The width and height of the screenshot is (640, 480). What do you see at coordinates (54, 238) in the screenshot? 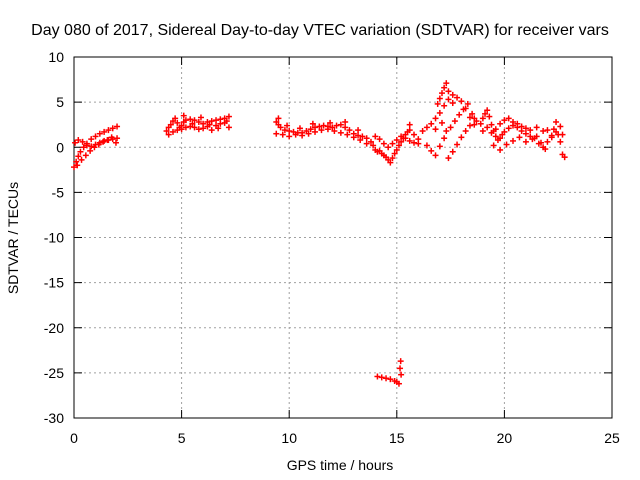
I see `y-tick-label--10: -10` at bounding box center [54, 238].